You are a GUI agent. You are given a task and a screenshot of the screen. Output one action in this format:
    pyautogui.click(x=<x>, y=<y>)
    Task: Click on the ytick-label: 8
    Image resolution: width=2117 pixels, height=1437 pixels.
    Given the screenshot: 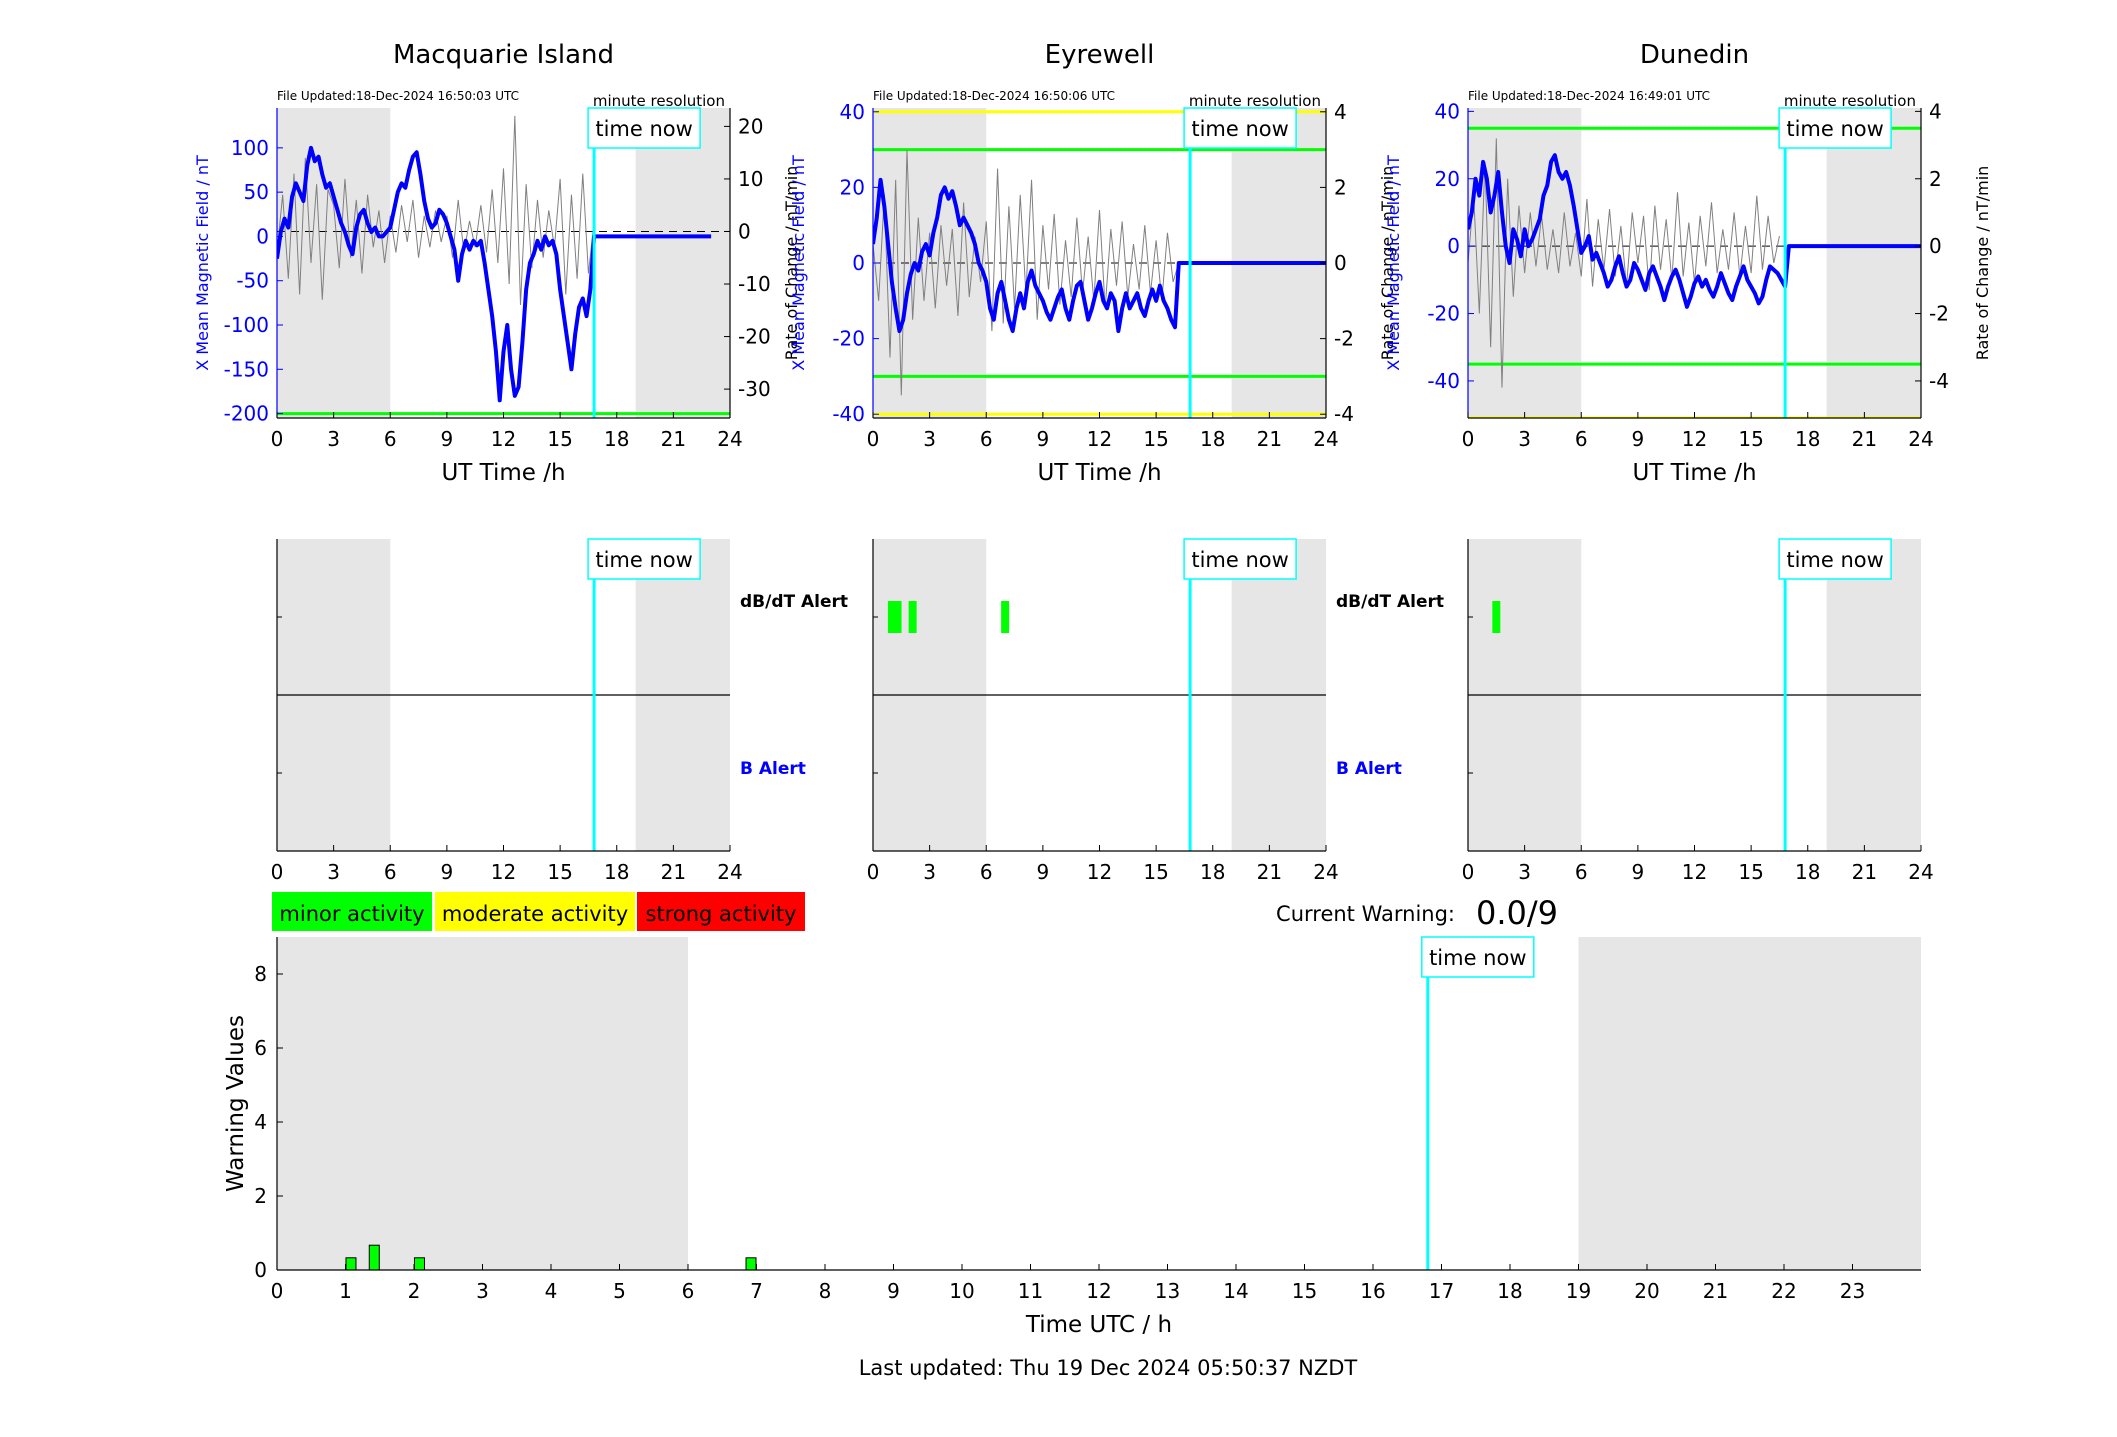 What is the action you would take?
    pyautogui.click(x=260, y=974)
    